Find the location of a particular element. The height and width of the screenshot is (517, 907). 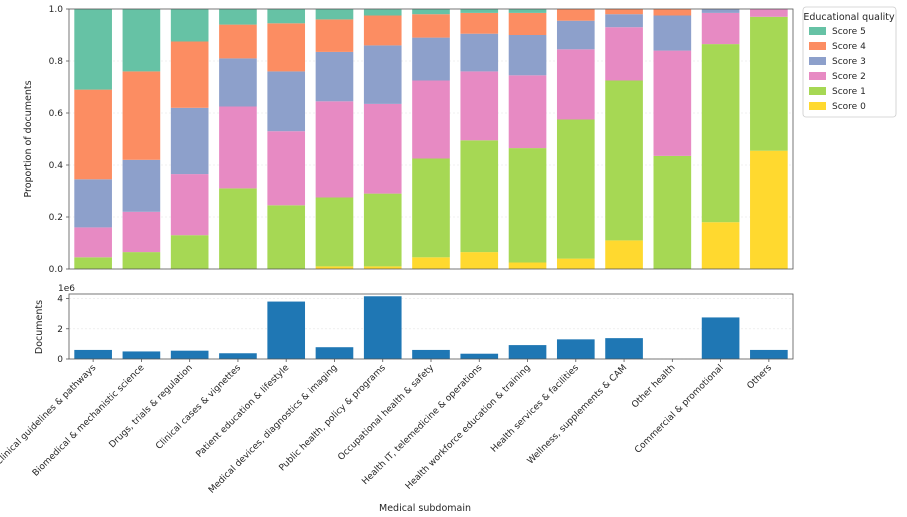

legend-label: Score 3 is located at coordinates (849, 62).